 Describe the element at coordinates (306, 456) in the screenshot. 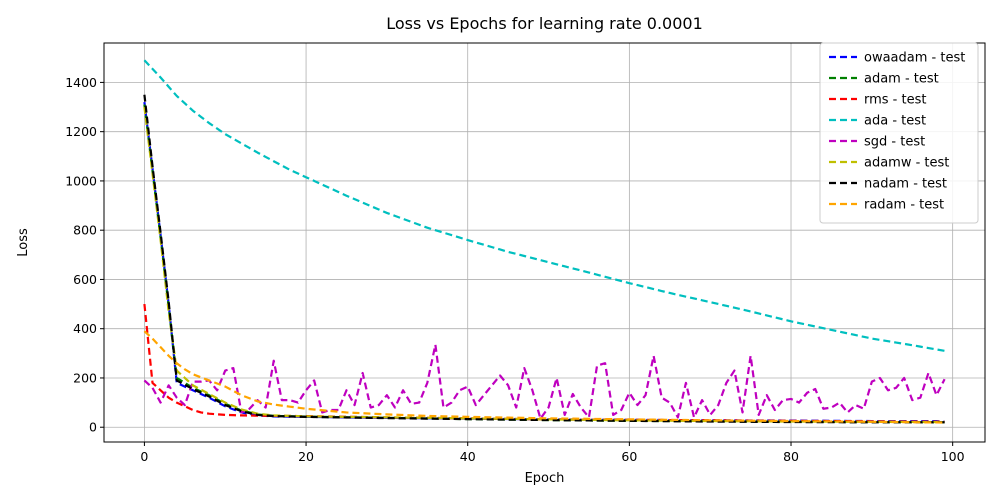

I see `x-tick-label: 20` at that location.